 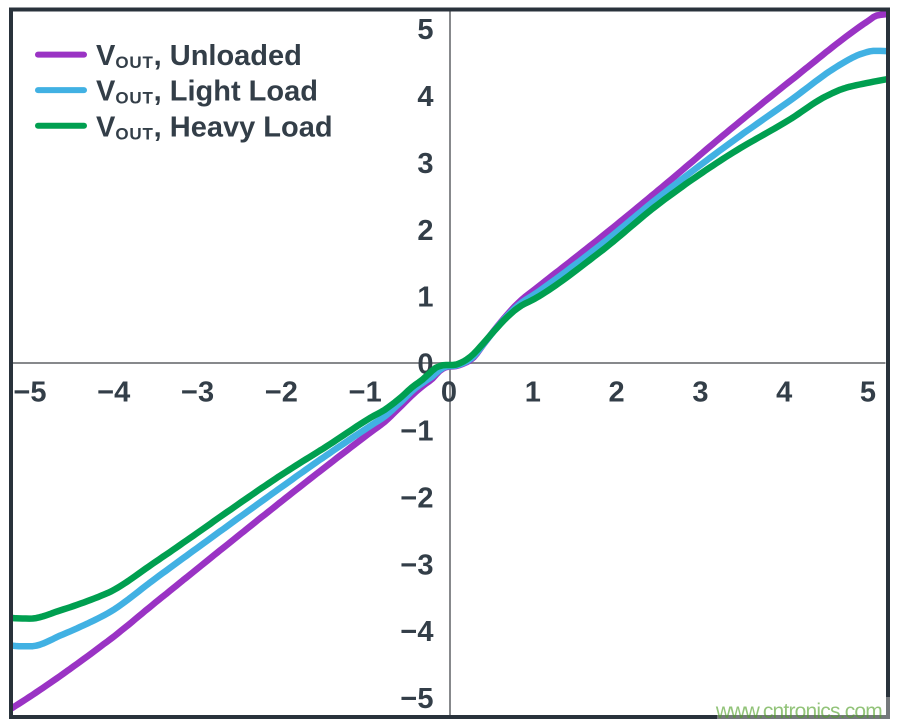 What do you see at coordinates (798, 711) in the screenshot?
I see `svg-text: www.cntronics.com` at bounding box center [798, 711].